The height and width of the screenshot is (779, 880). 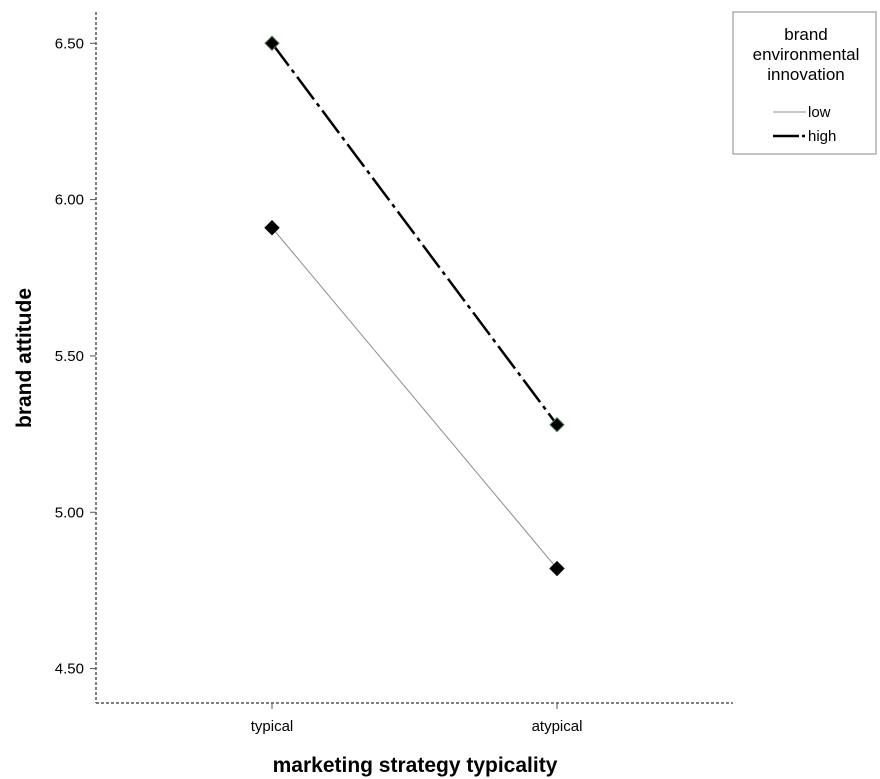 What do you see at coordinates (69, 356) in the screenshot?
I see `y-tick-label: 5.50` at bounding box center [69, 356].